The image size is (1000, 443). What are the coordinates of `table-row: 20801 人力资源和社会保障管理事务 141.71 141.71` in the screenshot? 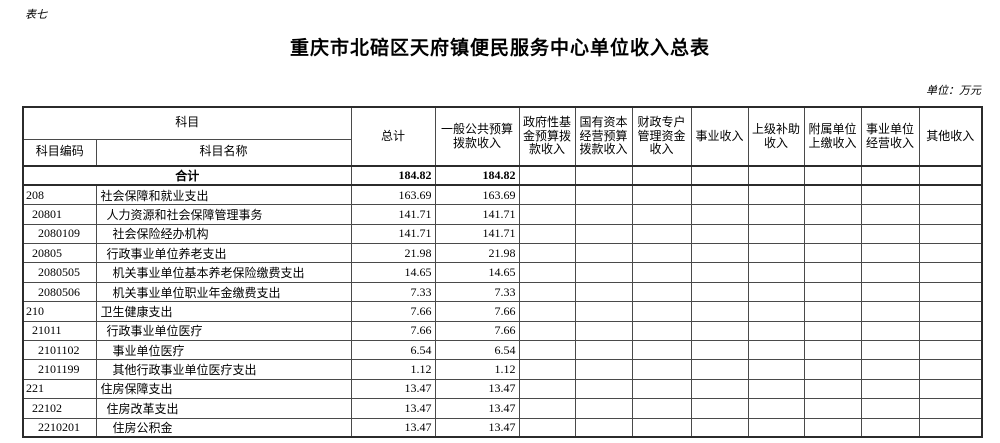 It's located at (502, 214).